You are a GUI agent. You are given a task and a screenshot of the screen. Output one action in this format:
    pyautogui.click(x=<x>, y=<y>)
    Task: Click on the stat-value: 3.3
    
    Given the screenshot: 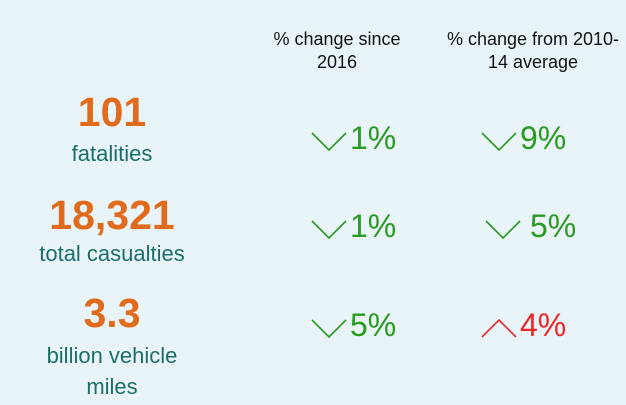 What is the action you would take?
    pyautogui.click(x=112, y=313)
    